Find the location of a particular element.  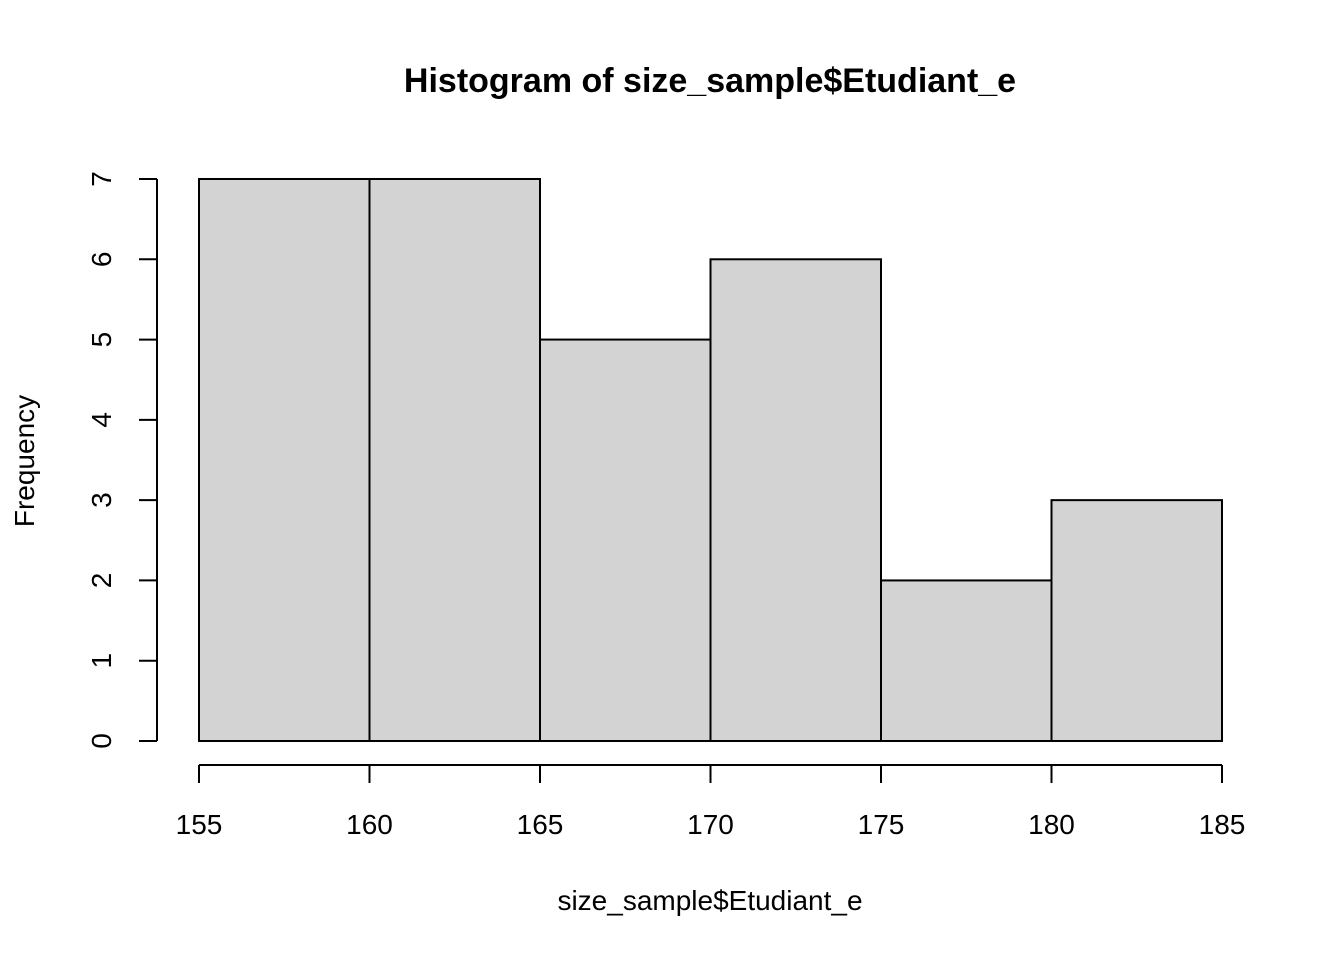

y-tick-label: 5 is located at coordinates (101, 340).